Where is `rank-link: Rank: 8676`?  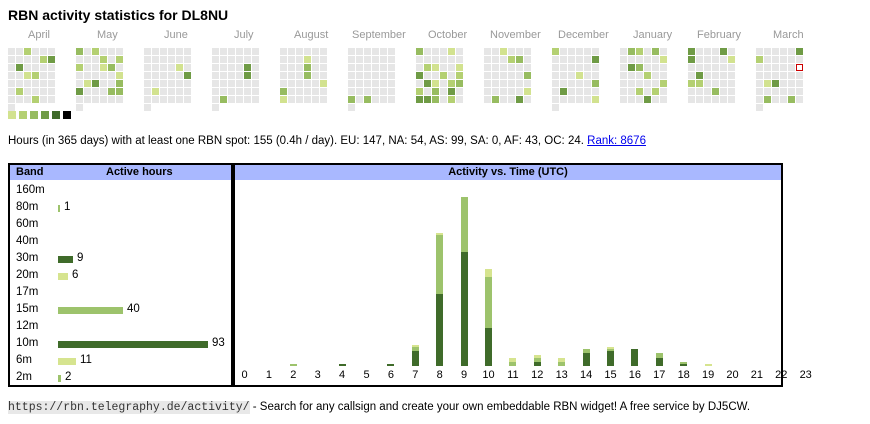 rank-link: Rank: 8676 is located at coordinates (616, 141).